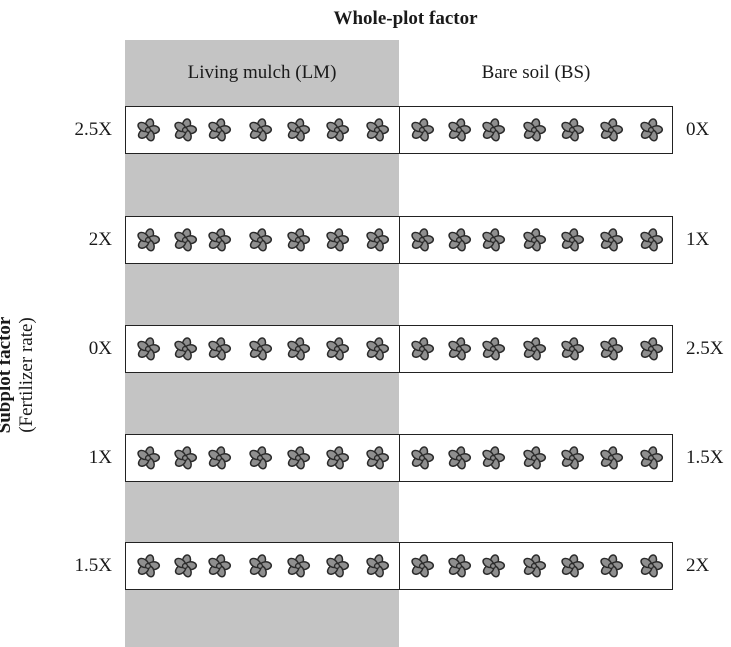  What do you see at coordinates (100, 457) in the screenshot?
I see `lm-rate-label: 1X` at bounding box center [100, 457].